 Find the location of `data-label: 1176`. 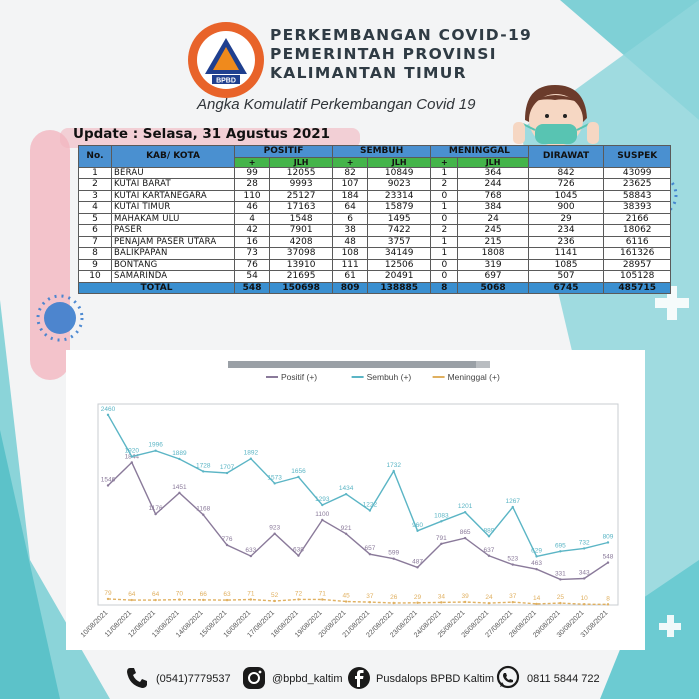

data-label: 1176 is located at coordinates (156, 508).